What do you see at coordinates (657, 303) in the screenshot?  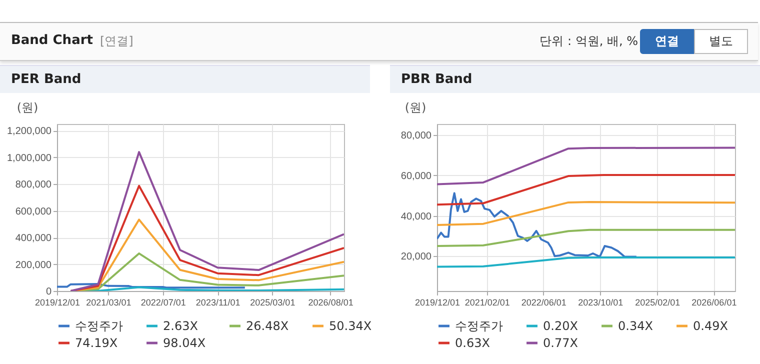 I see `x-tick-label: 2025/02/01` at bounding box center [657, 303].